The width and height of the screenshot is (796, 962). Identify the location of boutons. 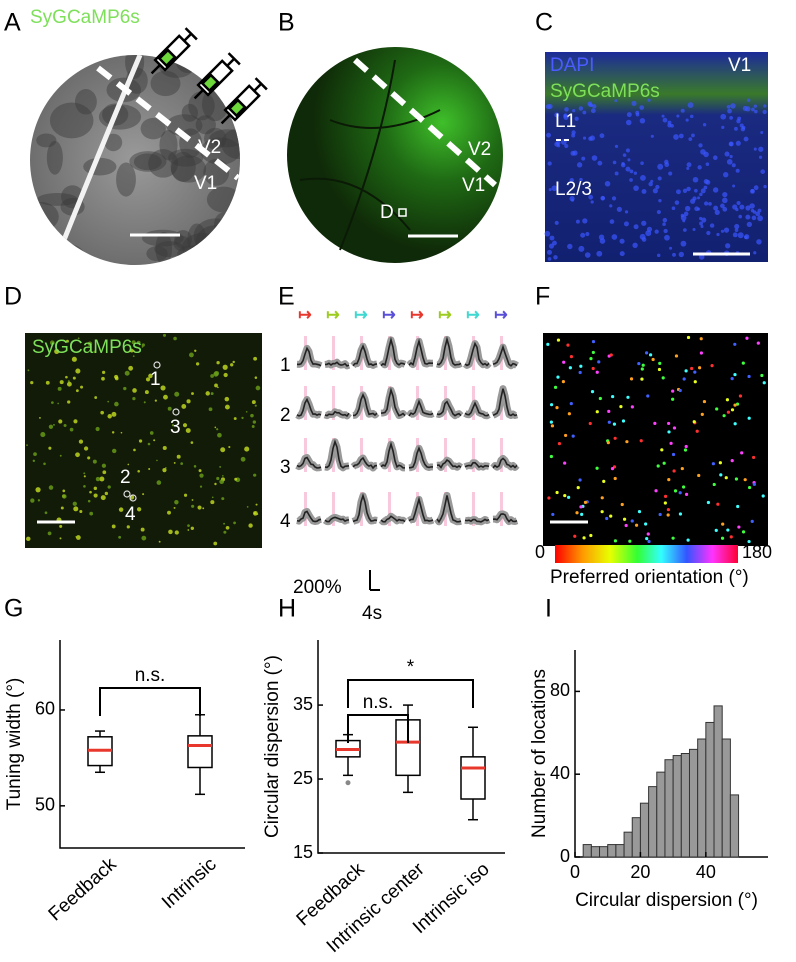
(143, 439).